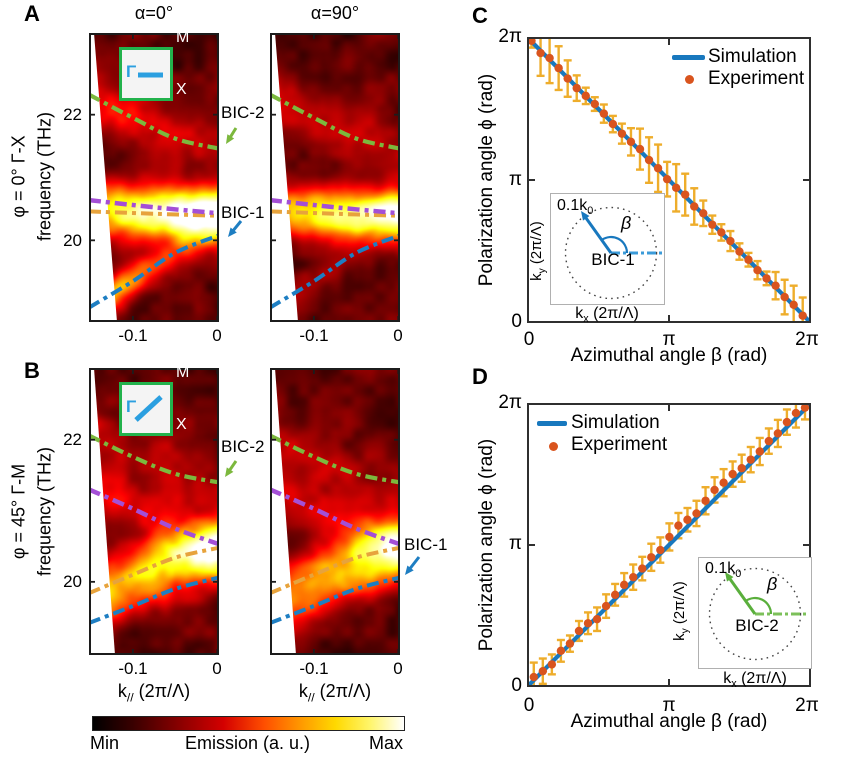 This screenshot has height=769, width=866. What do you see at coordinates (133, 335) in the screenshot?
I see `a1-xtick-neg01: -0.1` at bounding box center [133, 335].